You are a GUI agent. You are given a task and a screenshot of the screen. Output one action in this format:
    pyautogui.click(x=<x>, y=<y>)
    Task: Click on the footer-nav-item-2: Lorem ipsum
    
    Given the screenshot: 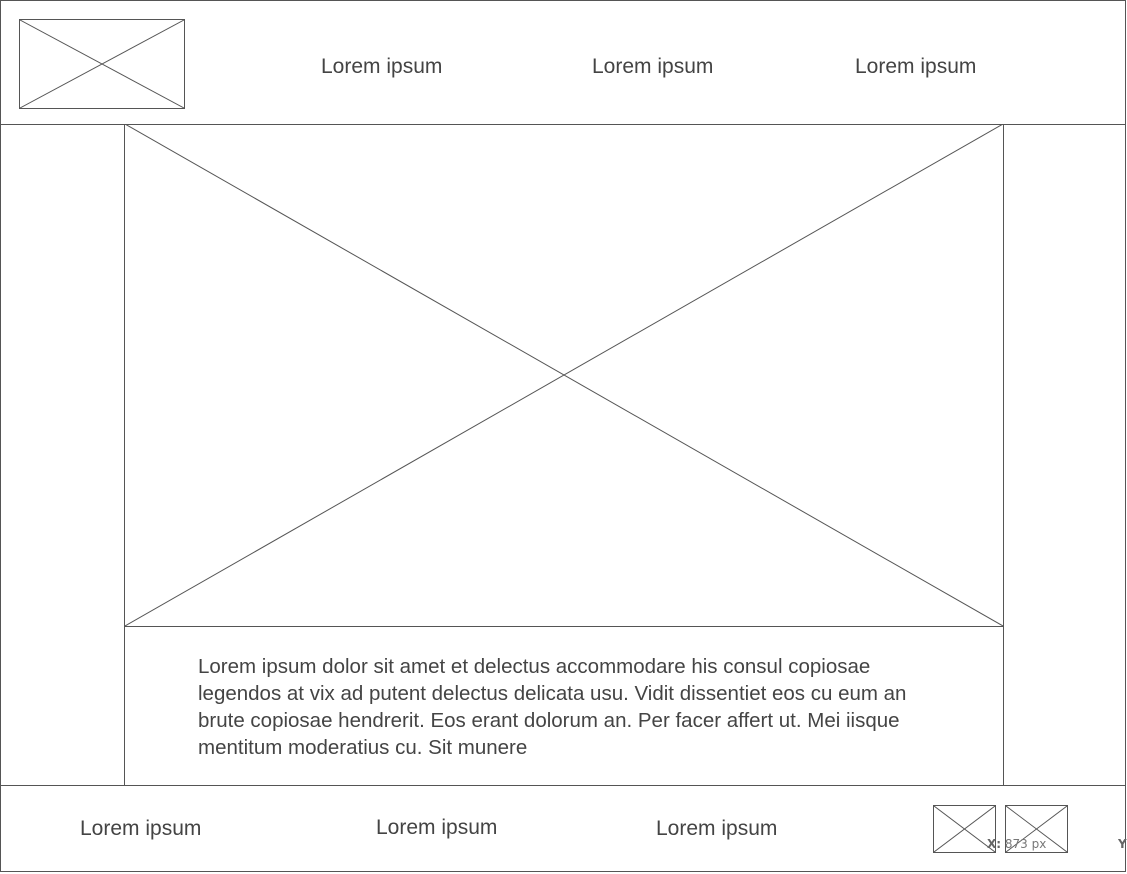 What is the action you would take?
    pyautogui.click(x=437, y=827)
    